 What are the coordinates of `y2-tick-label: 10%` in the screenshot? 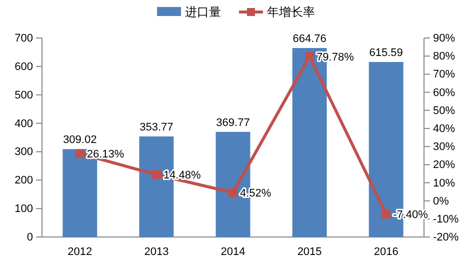 It's located at (444, 183).